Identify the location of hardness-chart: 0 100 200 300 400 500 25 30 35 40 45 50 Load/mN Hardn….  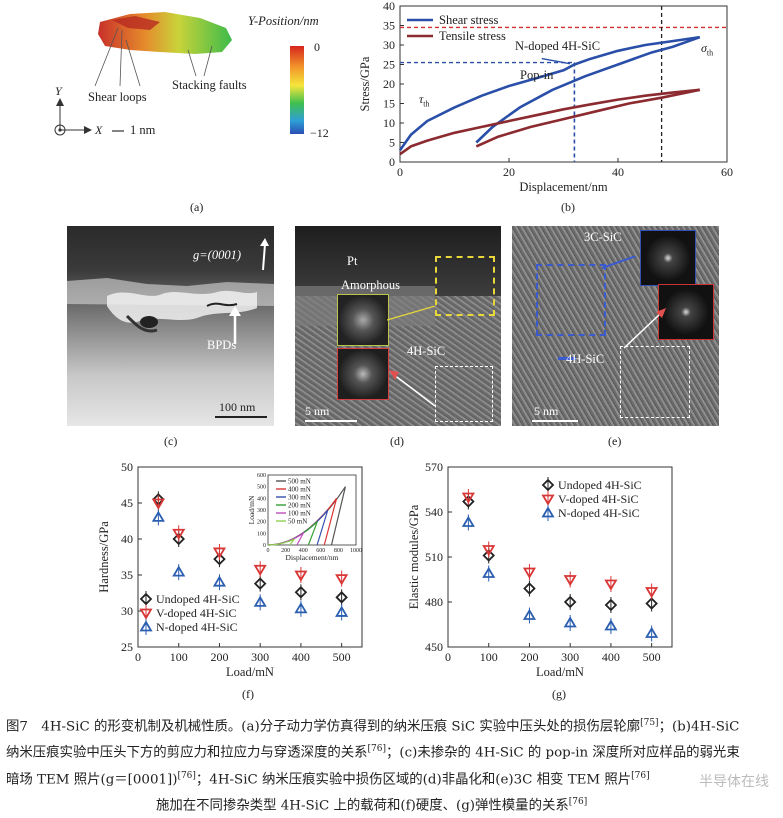
(230, 569).